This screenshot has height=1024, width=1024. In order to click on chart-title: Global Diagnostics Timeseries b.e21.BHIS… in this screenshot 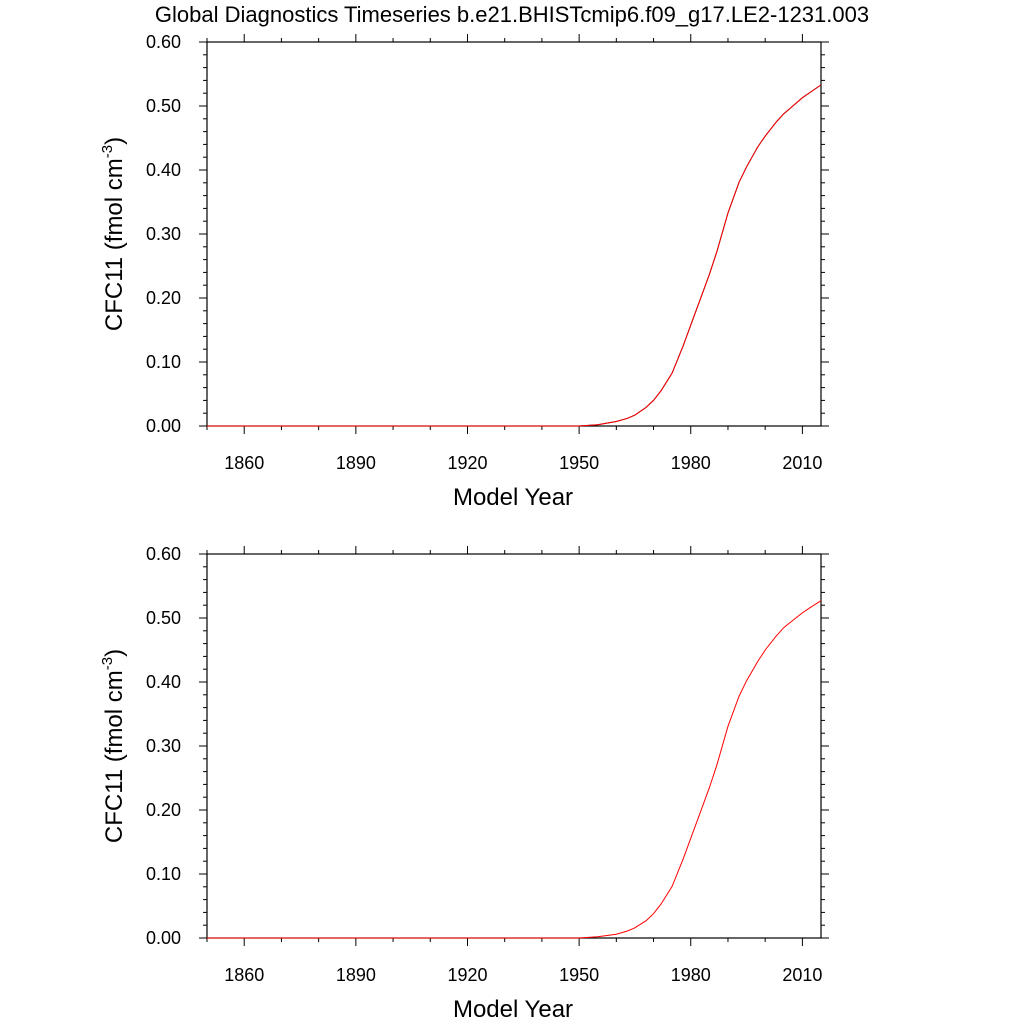, I will do `click(512, 14)`.